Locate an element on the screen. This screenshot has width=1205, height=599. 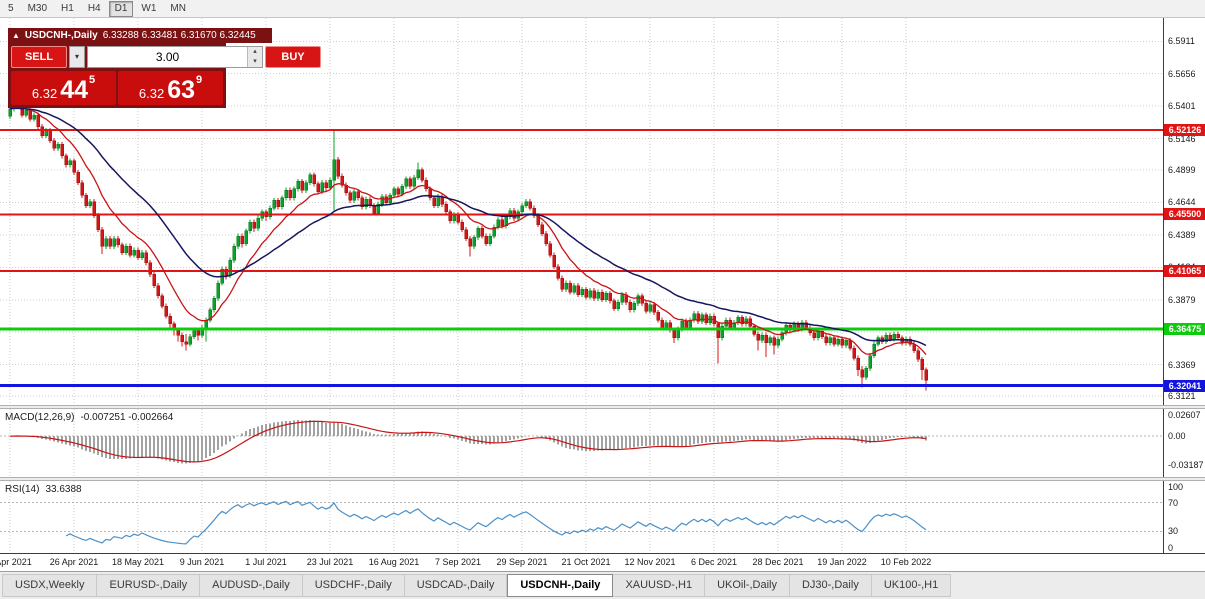
collapse-arrow-icon: ▲ is located at coordinates (16, 35).